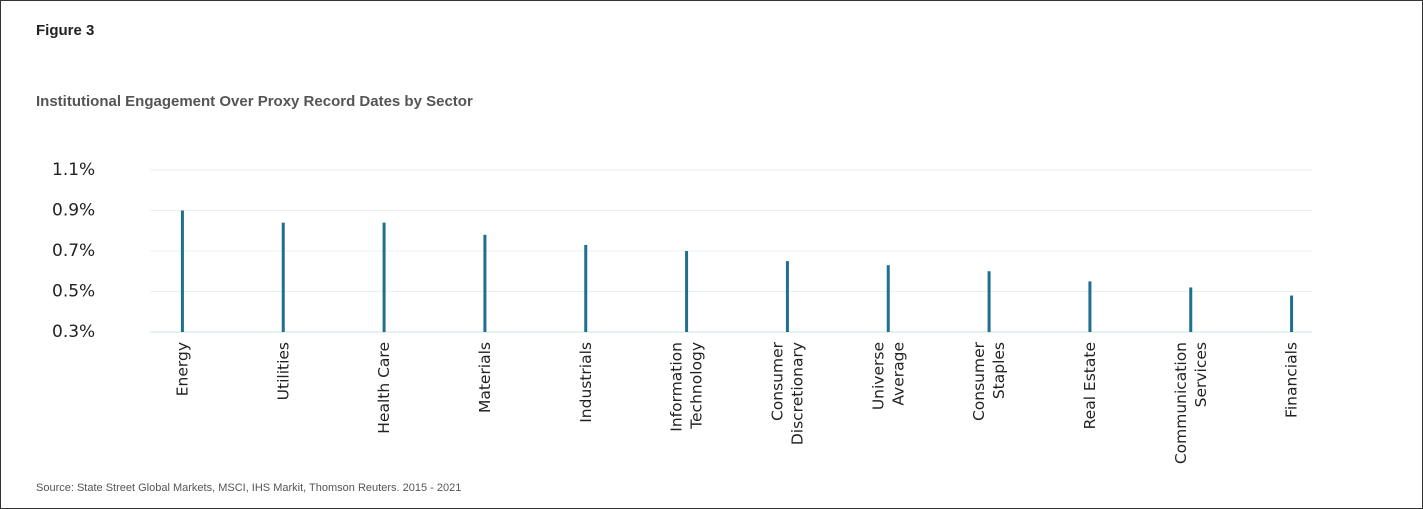 This screenshot has height=509, width=1423. I want to click on x-tick-label: Financials, so click(1291, 380).